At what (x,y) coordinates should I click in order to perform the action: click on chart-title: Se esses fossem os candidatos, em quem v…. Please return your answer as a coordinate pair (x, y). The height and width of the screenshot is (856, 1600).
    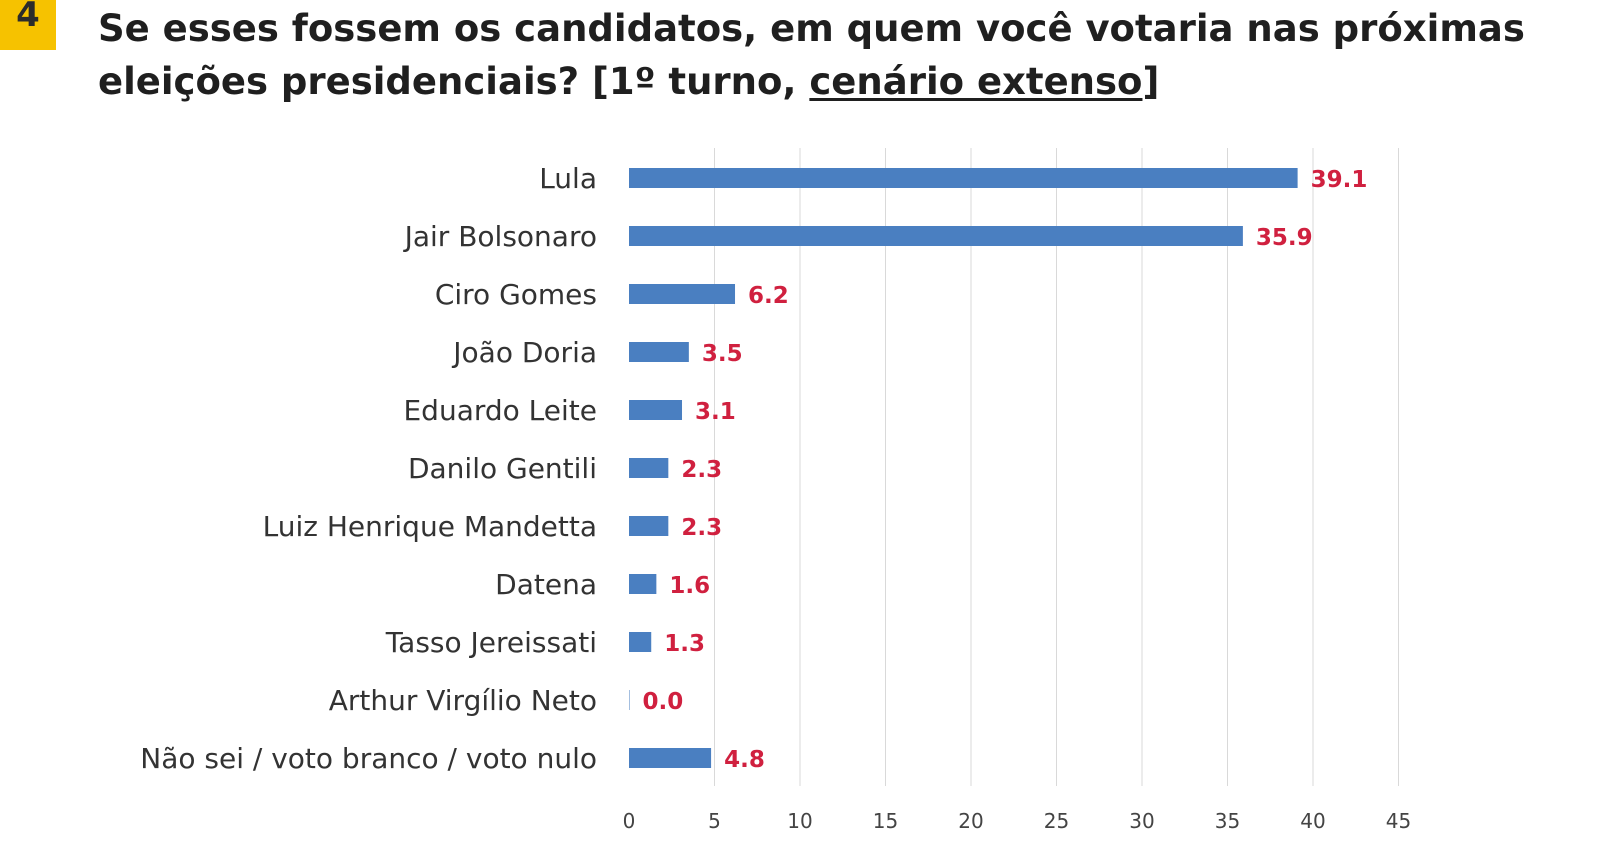
    Looking at the image, I should click on (838, 55).